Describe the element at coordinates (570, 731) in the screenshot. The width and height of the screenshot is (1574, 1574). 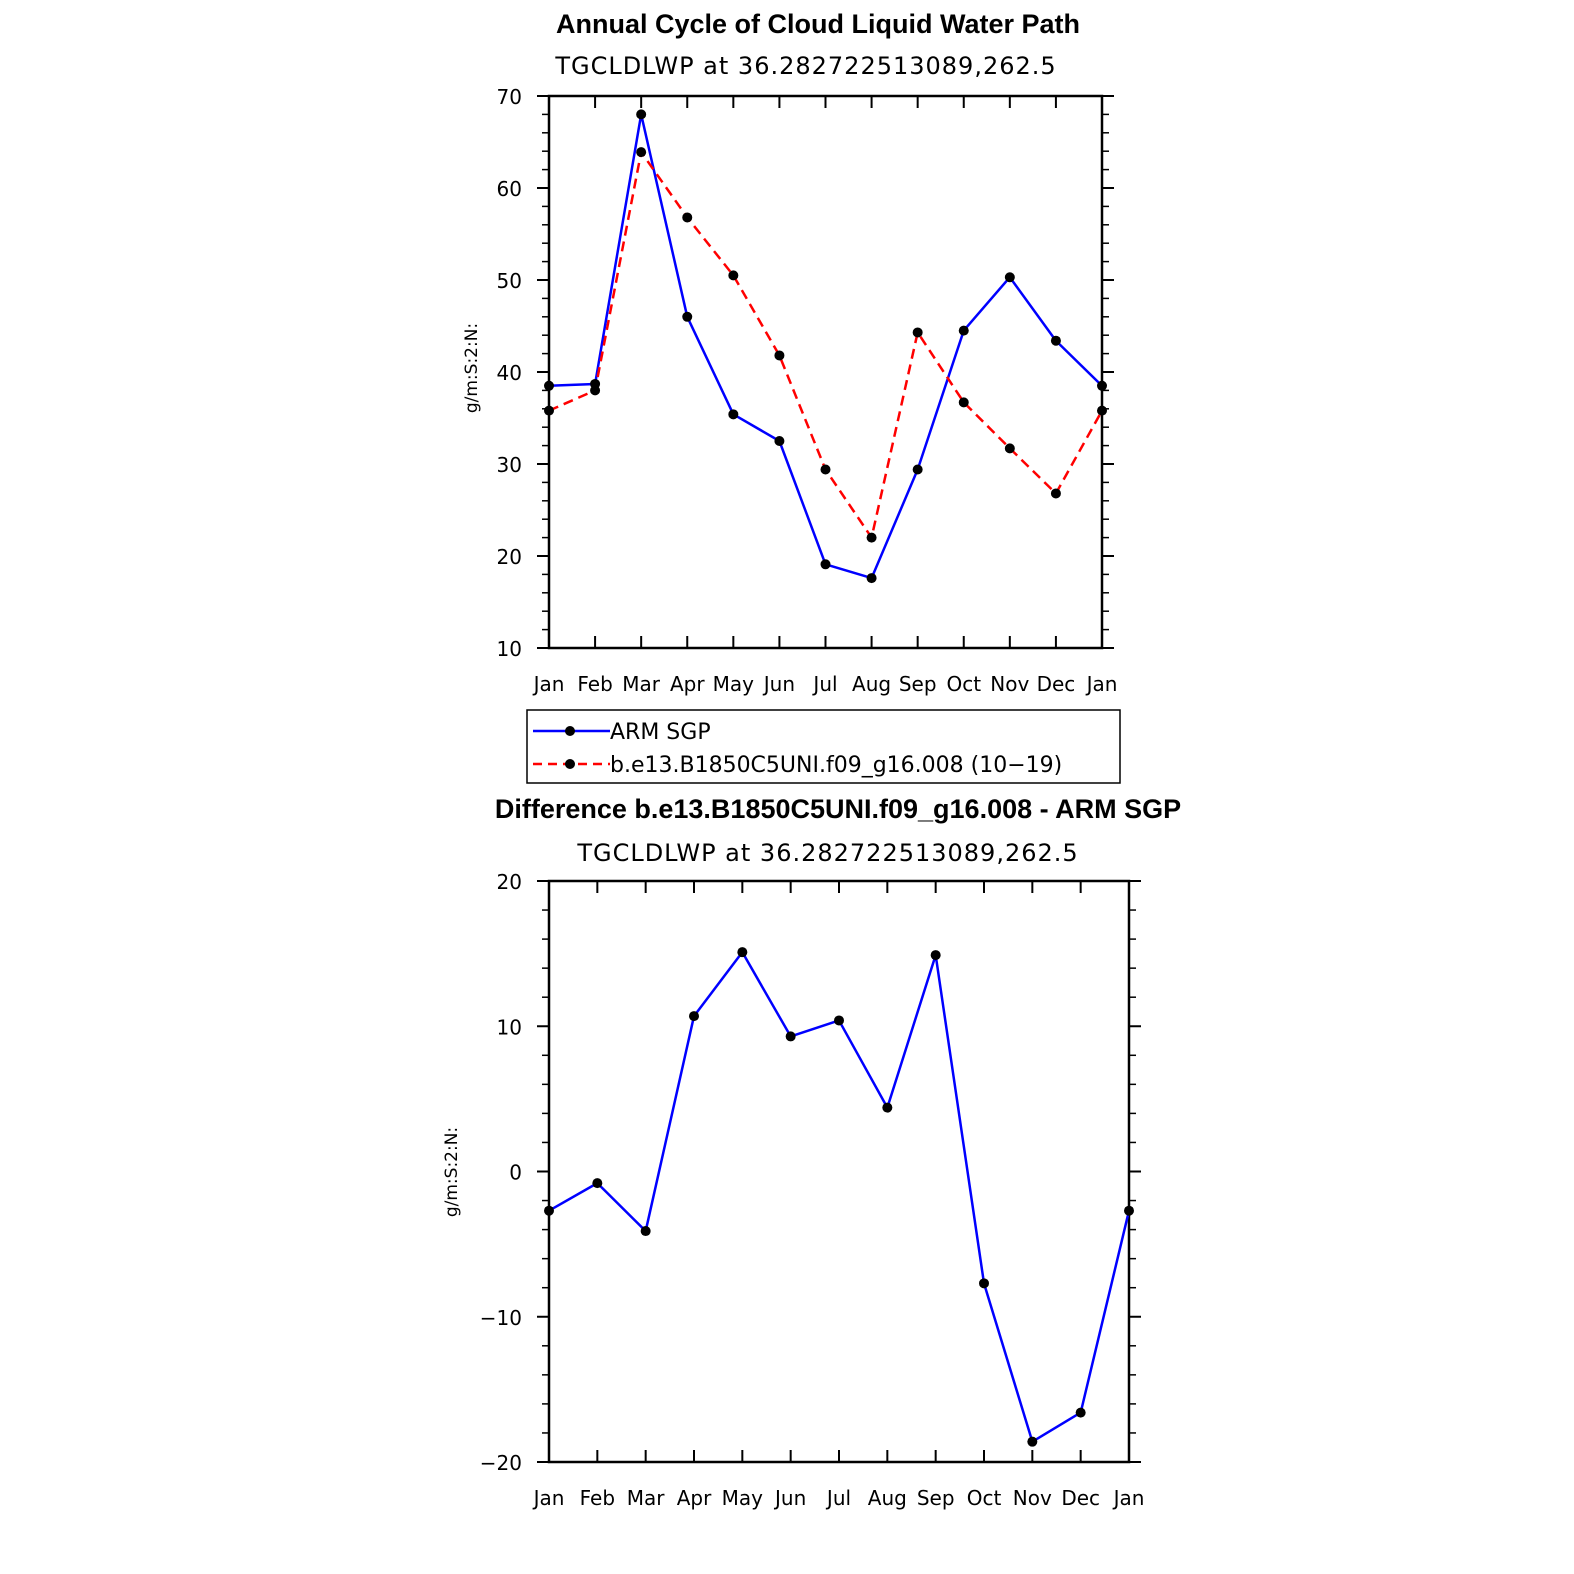
I see `legend-marker-arm-sgp` at that location.